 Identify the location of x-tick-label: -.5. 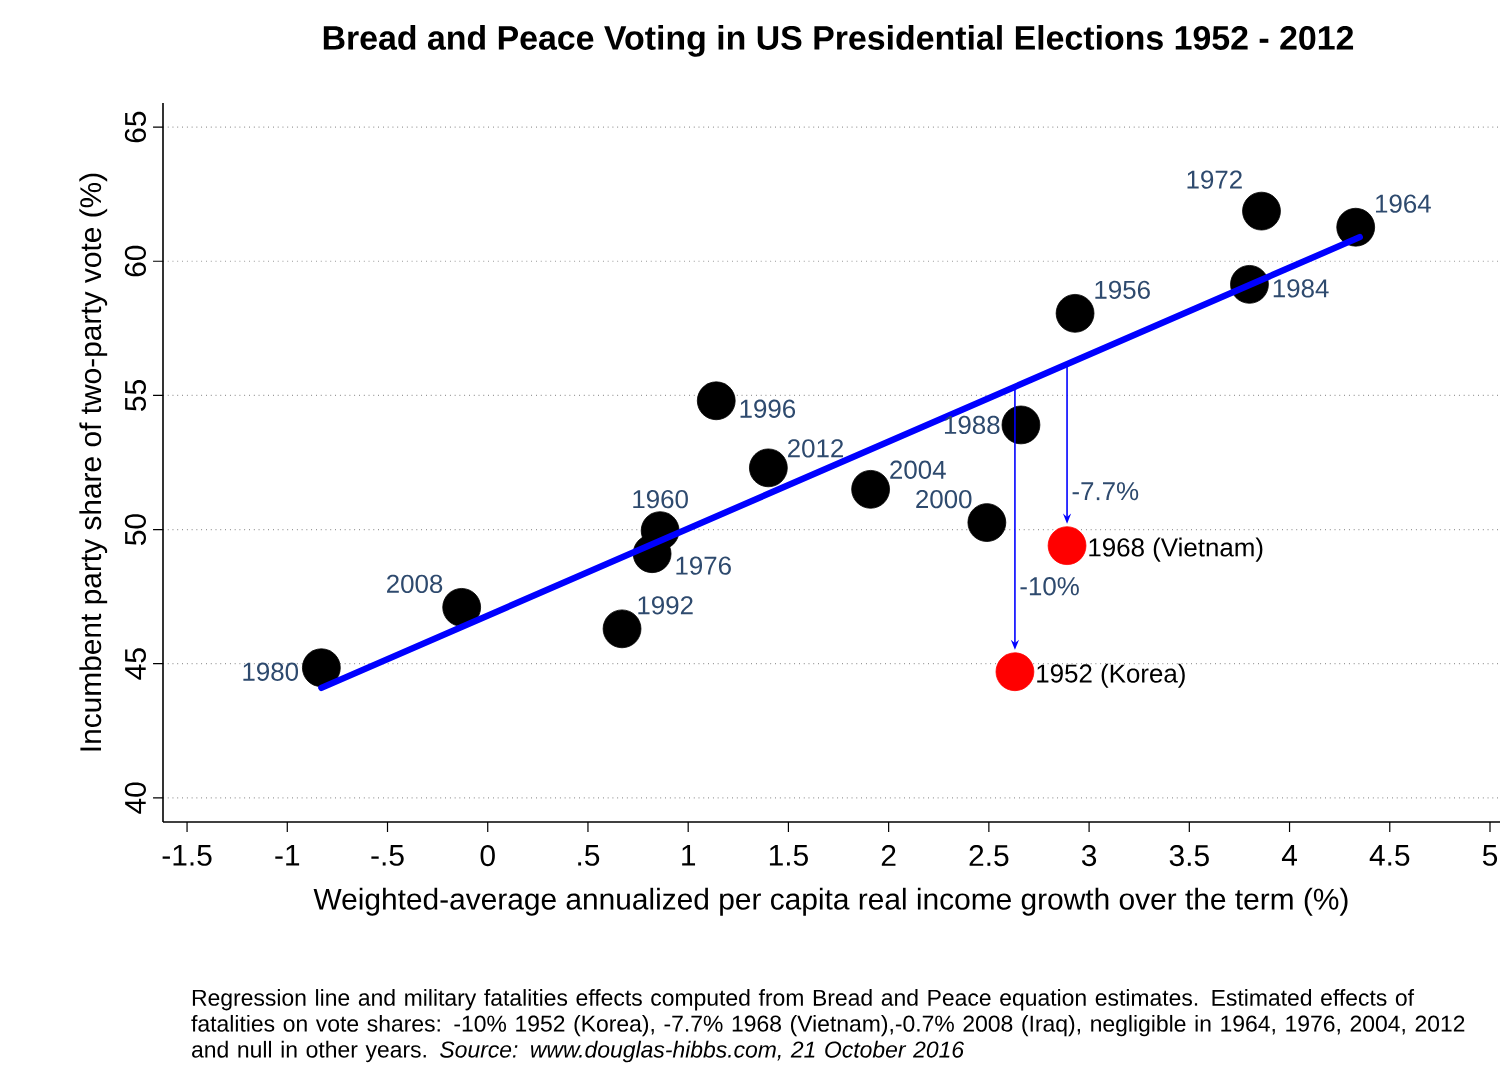
(387, 855).